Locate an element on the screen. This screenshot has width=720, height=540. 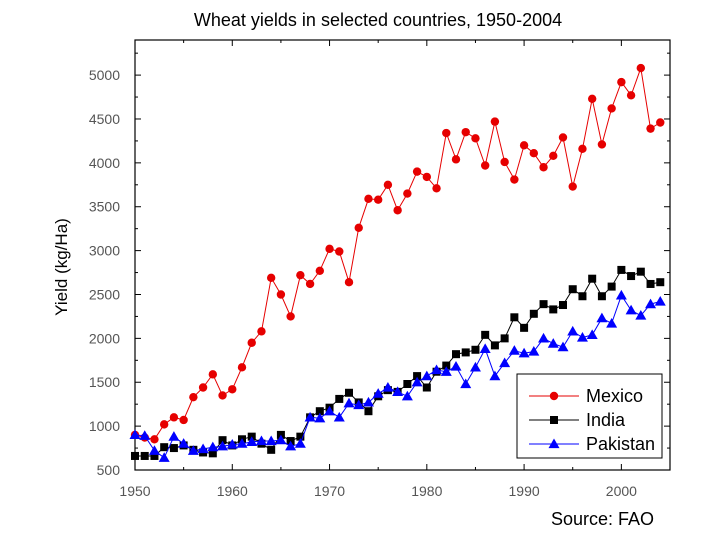
legend-label-mexico: Mexico is located at coordinates (614, 396).